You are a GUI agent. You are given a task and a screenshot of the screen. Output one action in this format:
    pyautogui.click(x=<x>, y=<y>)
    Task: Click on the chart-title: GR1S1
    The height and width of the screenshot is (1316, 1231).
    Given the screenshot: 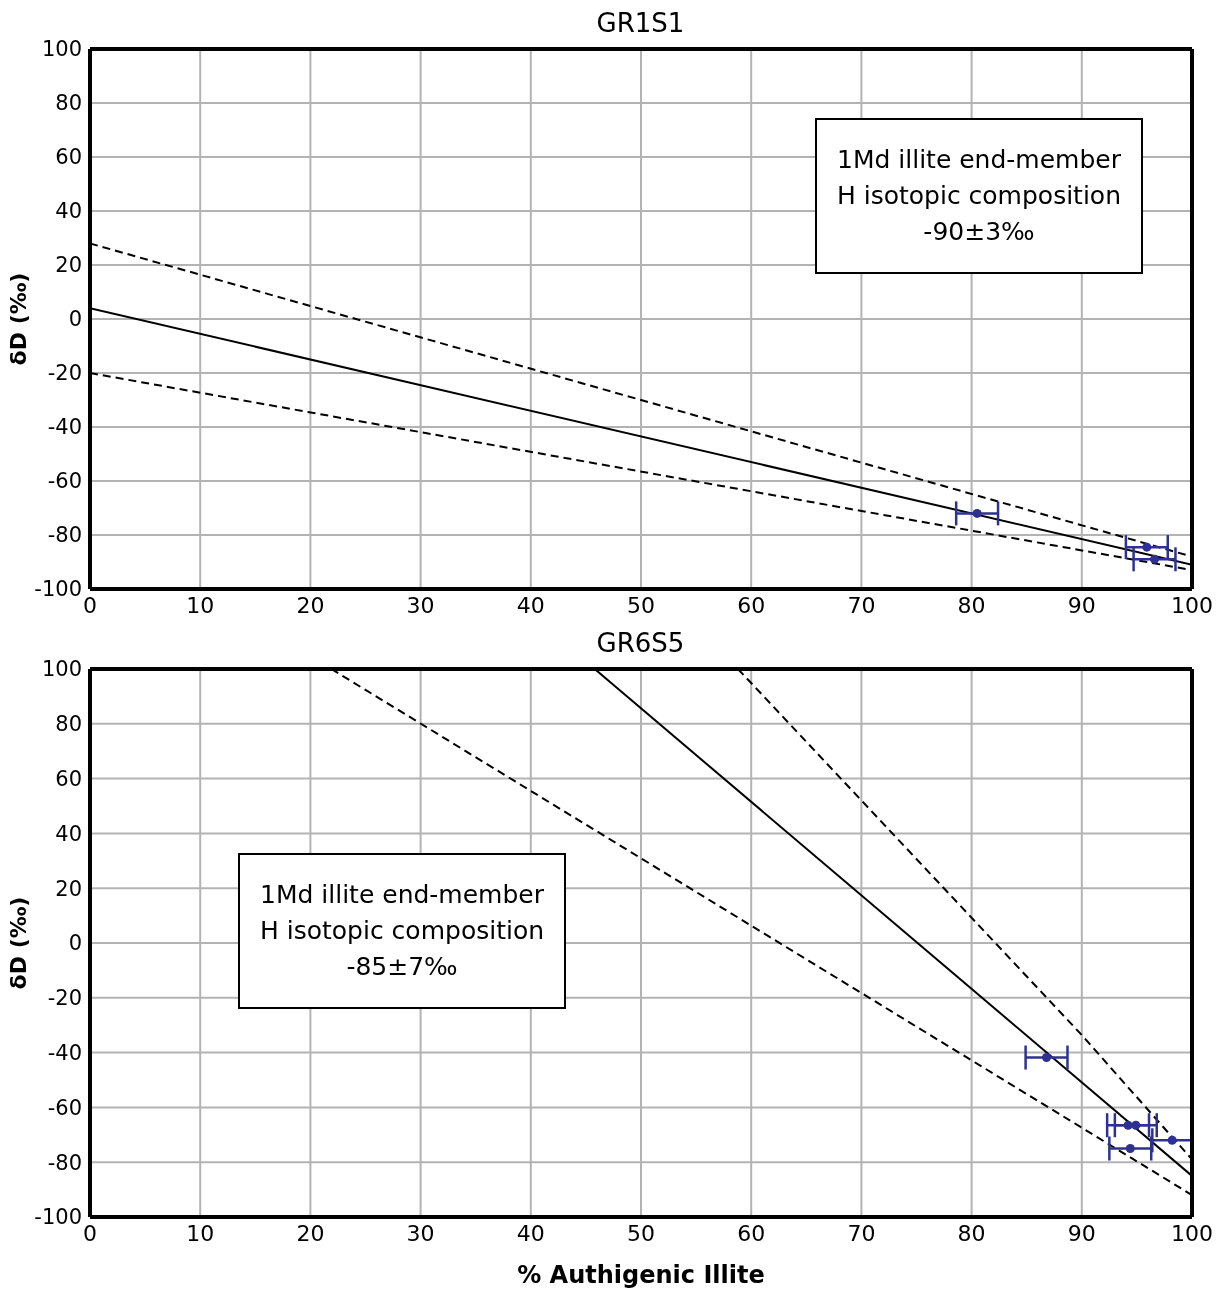 What is the action you would take?
    pyautogui.click(x=640, y=23)
    